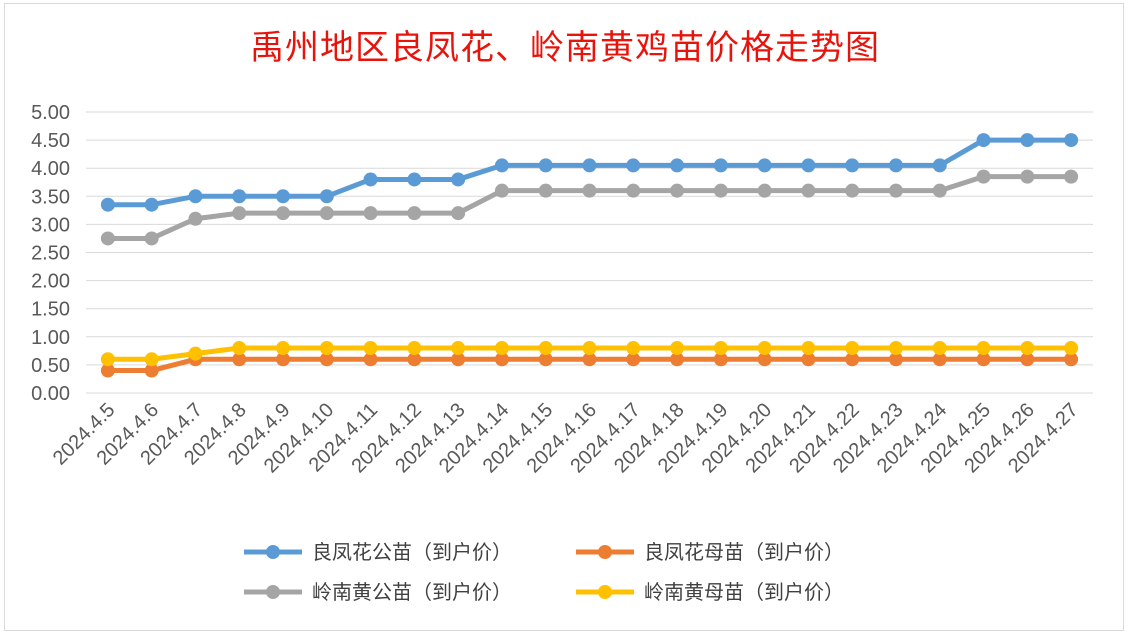 The image size is (1130, 638). I want to click on legend-label: 良凤花母苗（到户价）, so click(744, 552).